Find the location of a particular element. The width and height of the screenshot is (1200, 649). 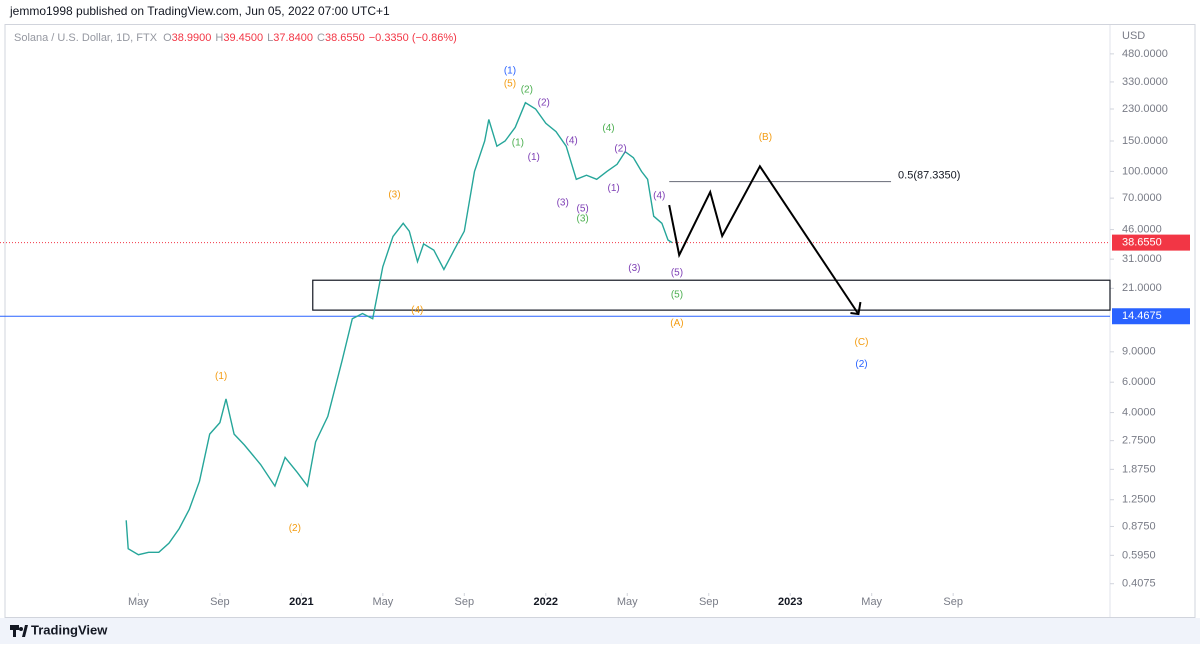

y-tick-label: 0.5950 is located at coordinates (1139, 555).